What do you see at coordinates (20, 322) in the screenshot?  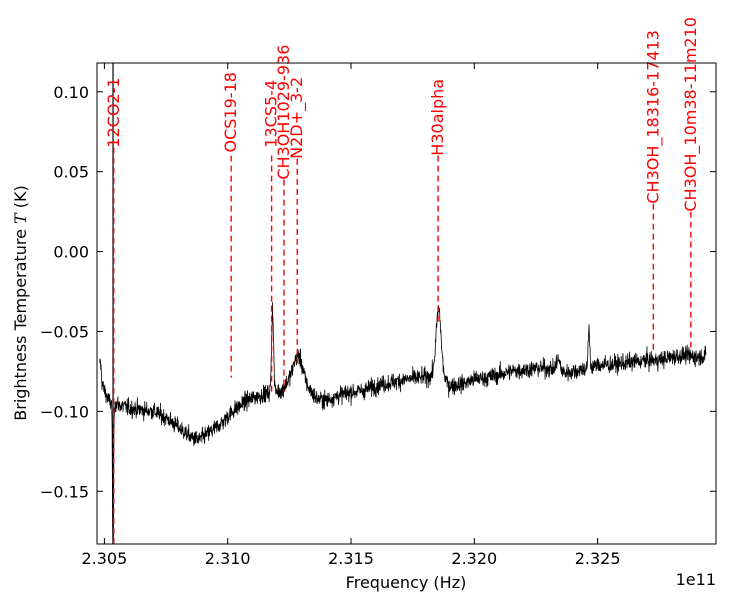 I see `y-axis-label-prefix: Brightness Temperature` at bounding box center [20, 322].